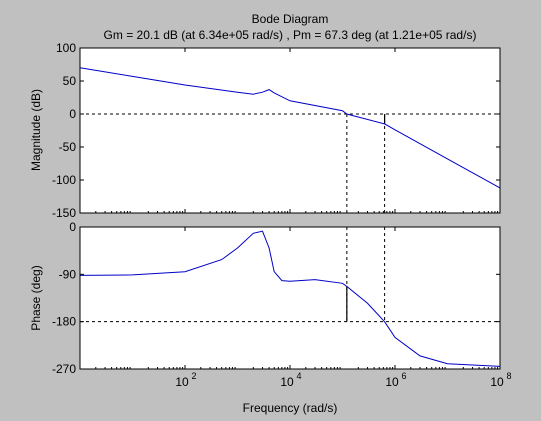 This screenshot has height=421, width=541. What do you see at coordinates (72, 114) in the screenshot?
I see `mag-y-tick-label: 0` at bounding box center [72, 114].